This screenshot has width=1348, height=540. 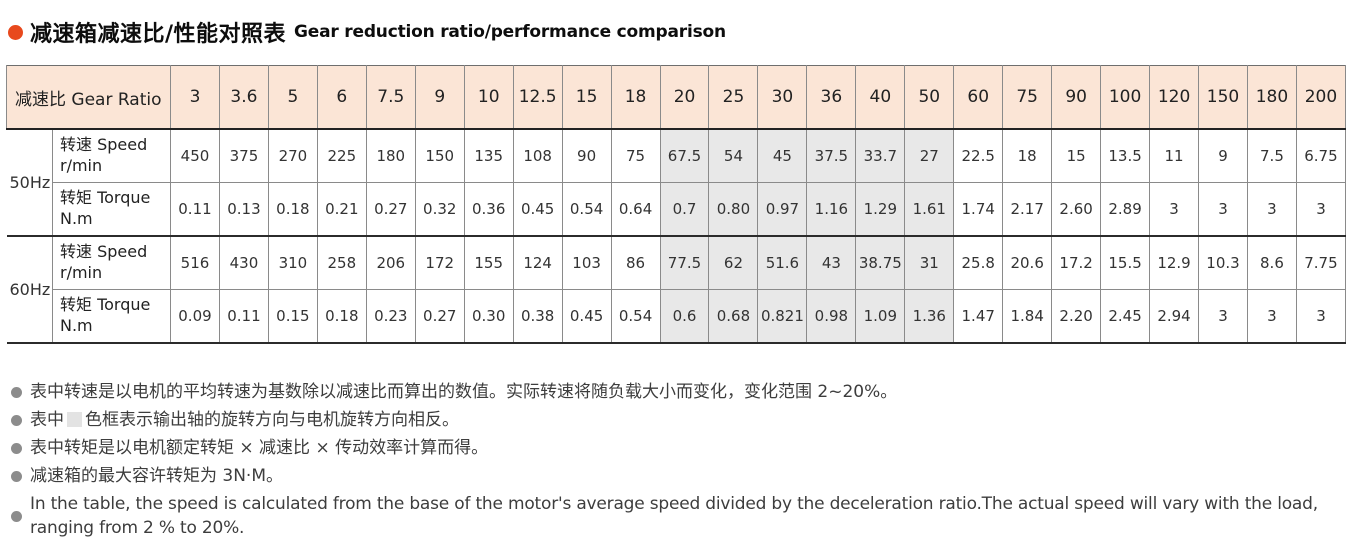 I want to click on value-cell: 1.36, so click(x=929, y=316).